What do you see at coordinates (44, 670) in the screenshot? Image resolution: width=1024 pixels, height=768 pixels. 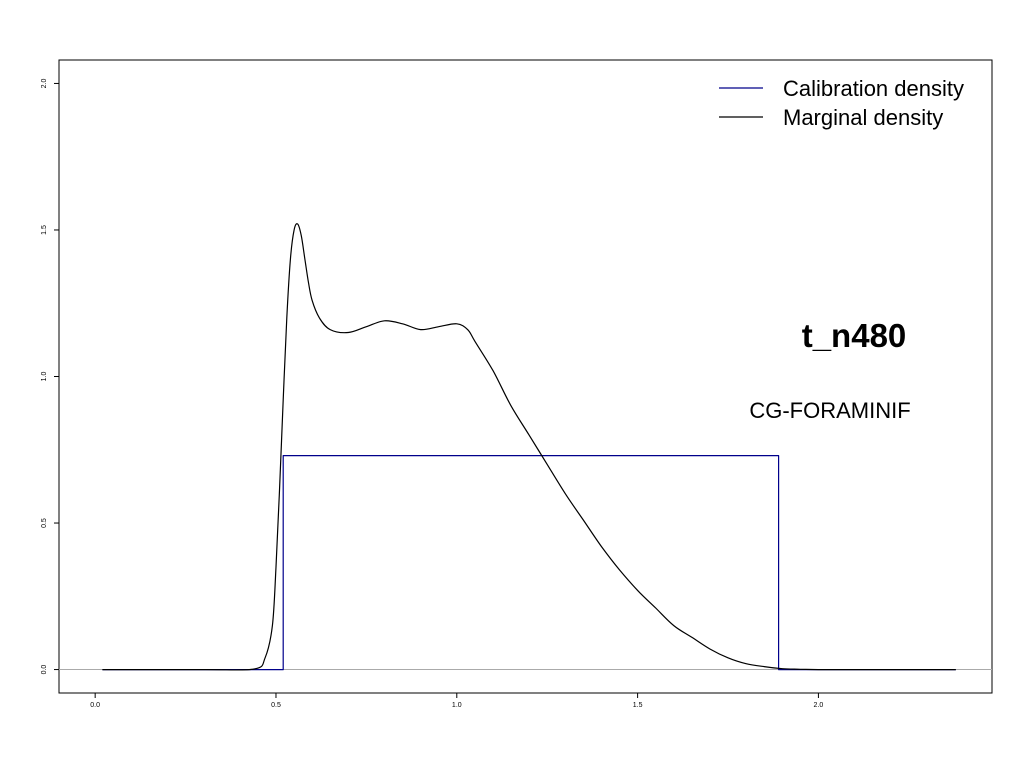 I see `y-tick-label: 0.0` at bounding box center [44, 670].